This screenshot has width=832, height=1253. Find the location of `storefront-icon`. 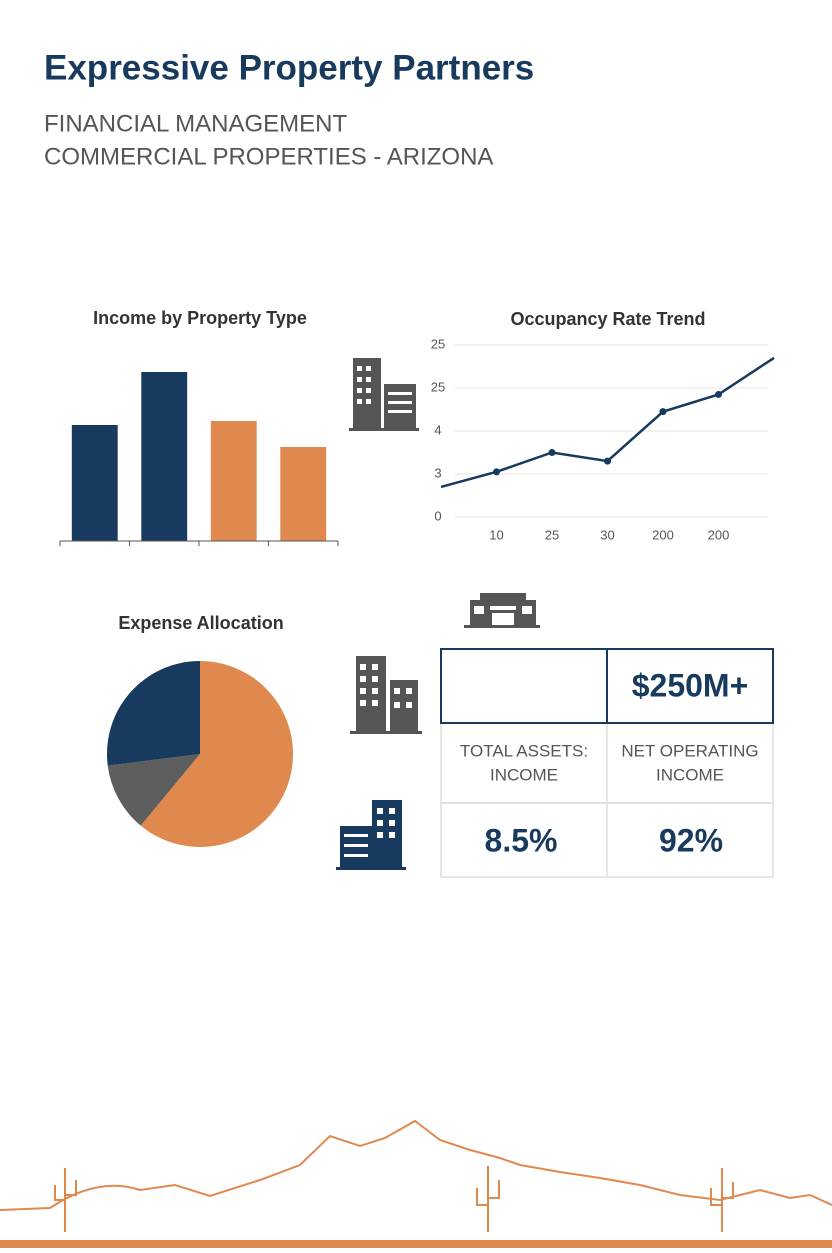

storefront-icon is located at coordinates (502, 610).